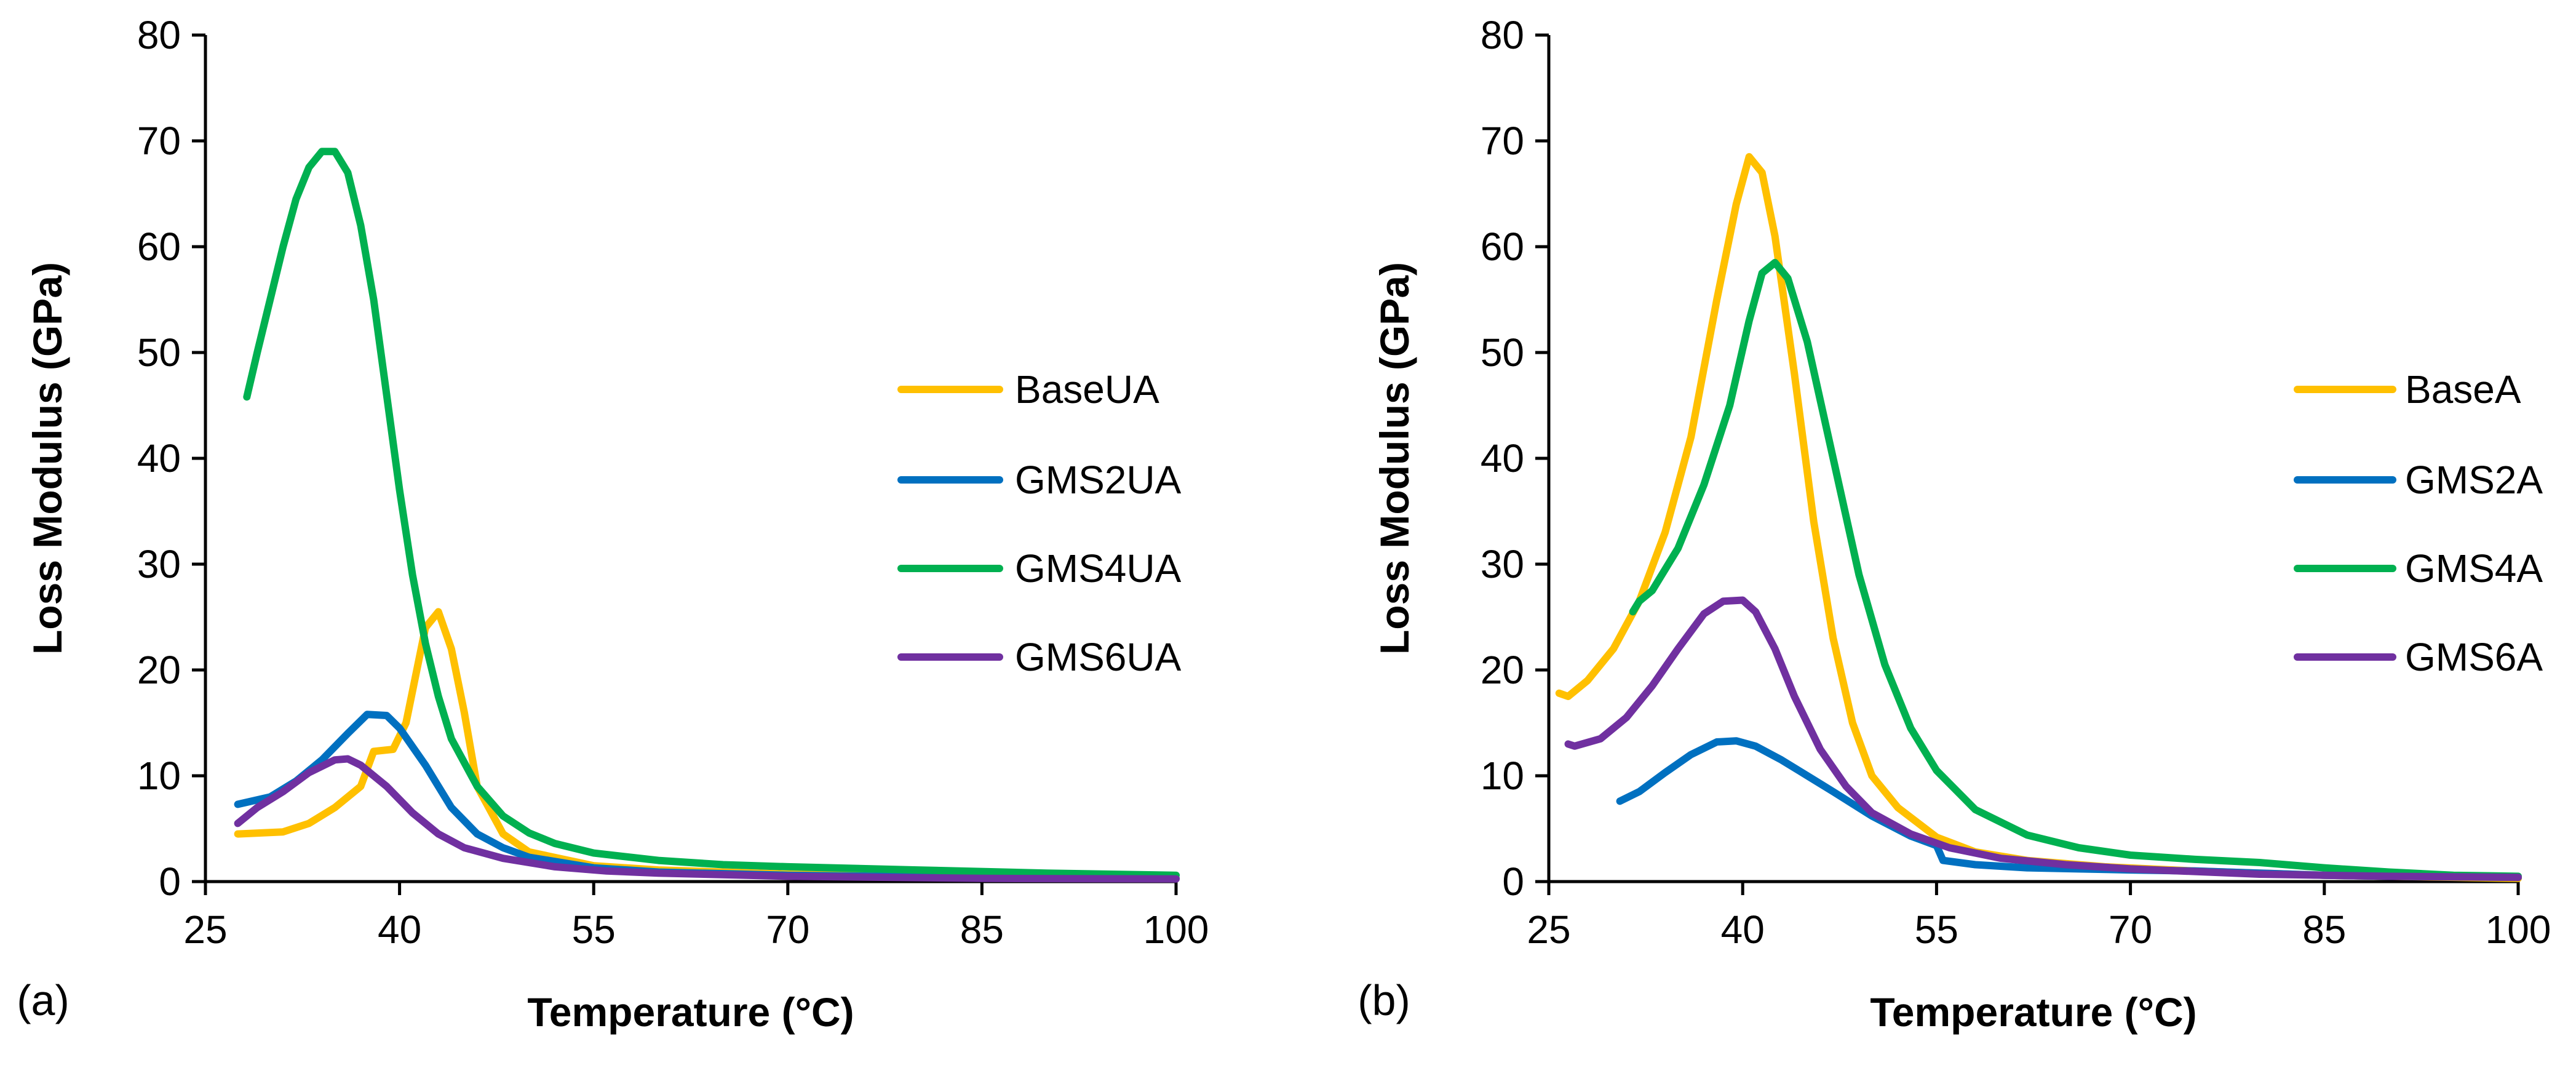  I want to click on legend-label-GMS6UA: GMS6UA, so click(1098, 657).